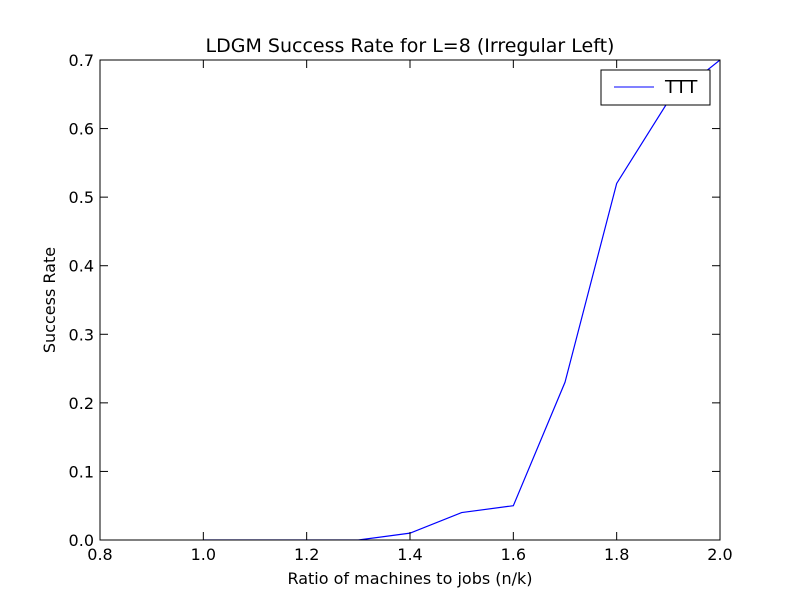 The image size is (800, 600). I want to click on x-axis-label: Ratio of machines to jobs (n/k), so click(409, 578).